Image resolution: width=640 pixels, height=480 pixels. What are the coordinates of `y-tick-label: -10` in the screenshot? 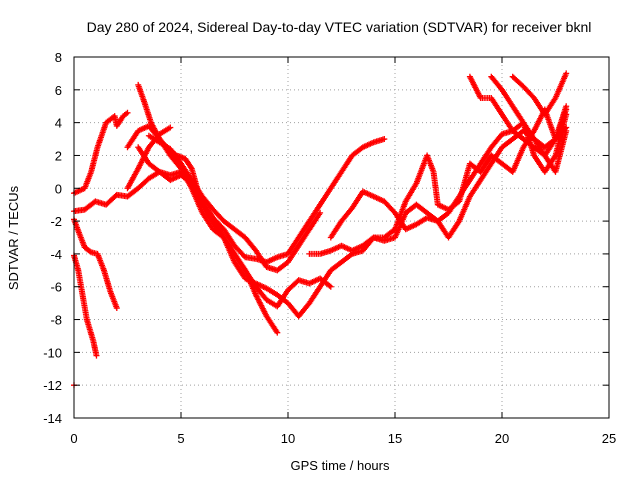 It's located at (52, 352).